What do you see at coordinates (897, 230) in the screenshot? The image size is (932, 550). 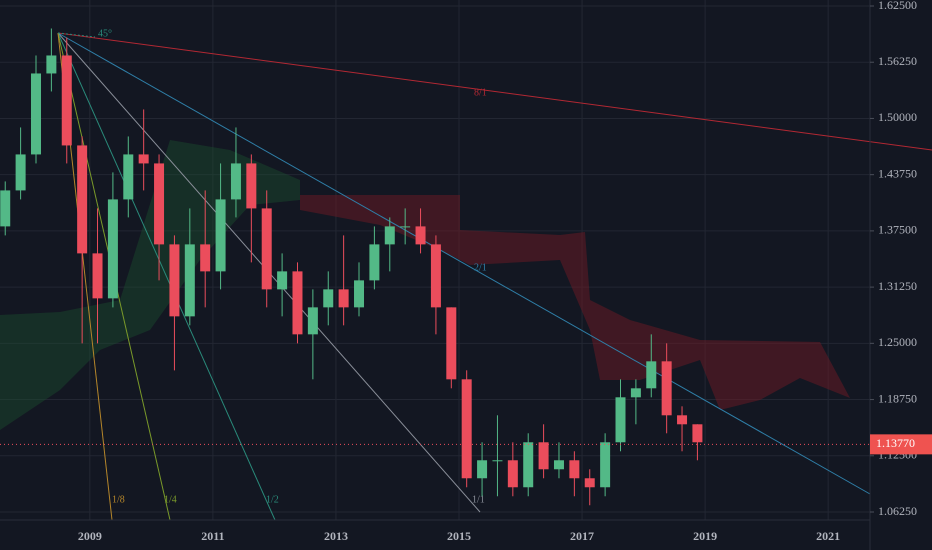 I see `y-tick-label: 1.37500` at bounding box center [897, 230].